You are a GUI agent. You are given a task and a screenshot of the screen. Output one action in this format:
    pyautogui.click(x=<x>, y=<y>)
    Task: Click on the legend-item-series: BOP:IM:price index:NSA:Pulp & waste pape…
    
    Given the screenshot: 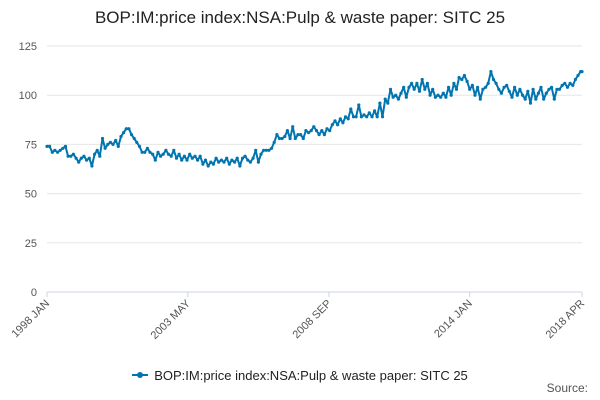 What is the action you would take?
    pyautogui.click(x=300, y=375)
    